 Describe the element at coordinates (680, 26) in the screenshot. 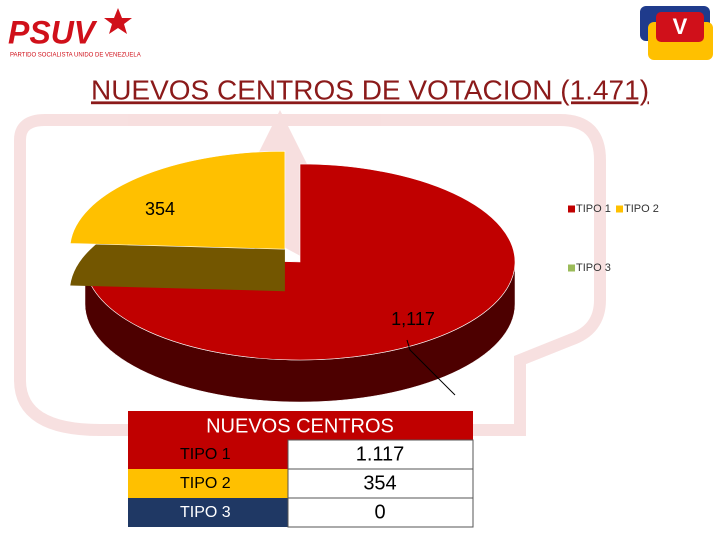

I see `svg-text: V` at that location.